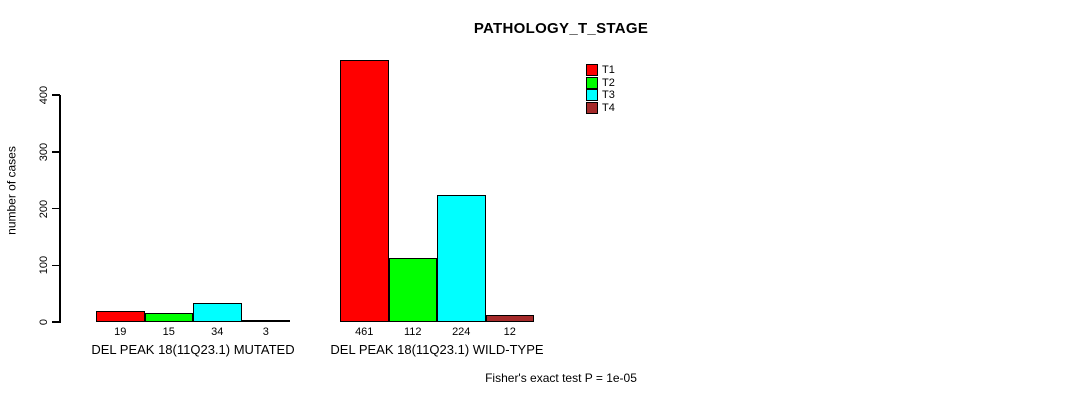 This screenshot has width=1090, height=400. I want to click on bar-value-label: 15, so click(168, 332).